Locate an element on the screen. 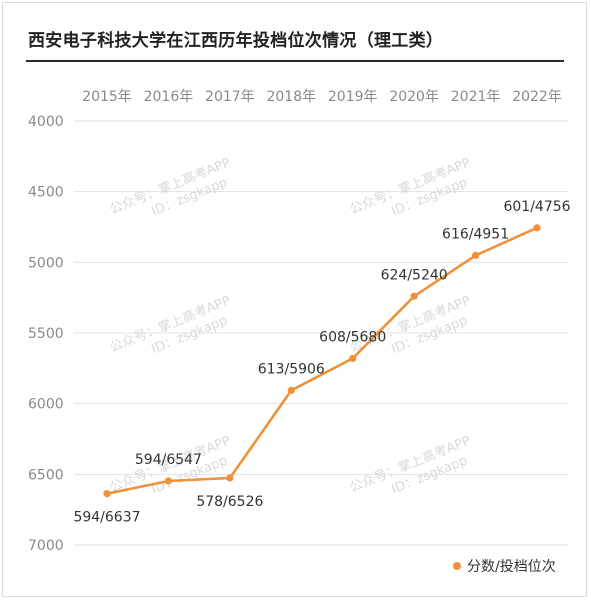  x-tick-label: 2019年 is located at coordinates (353, 97).